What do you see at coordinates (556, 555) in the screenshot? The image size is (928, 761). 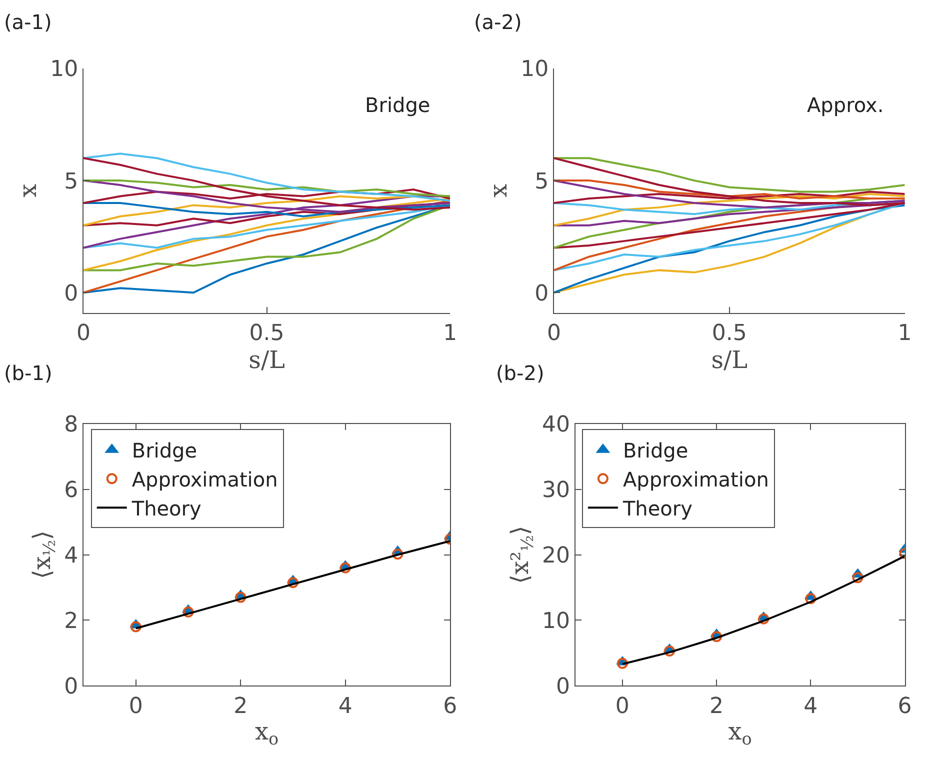 I see `y-tick-label: 20` at bounding box center [556, 555].